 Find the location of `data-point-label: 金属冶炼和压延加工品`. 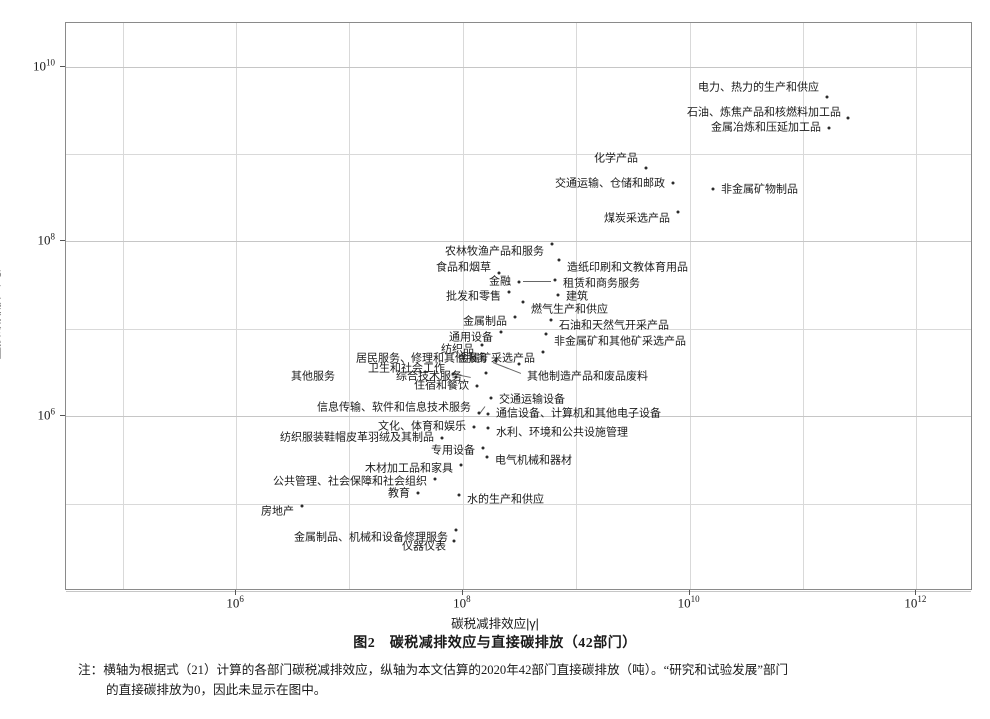

data-point-label: 金属冶炼和压延加工品 is located at coordinates (766, 127).